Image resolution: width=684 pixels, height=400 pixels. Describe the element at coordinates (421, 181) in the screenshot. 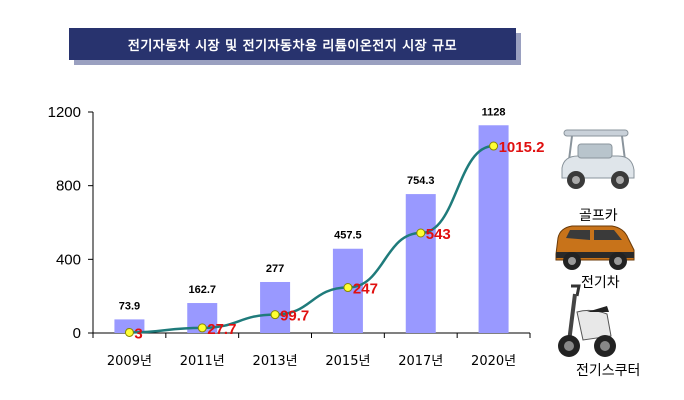

I see `bar-value-label: 754.3` at that location.